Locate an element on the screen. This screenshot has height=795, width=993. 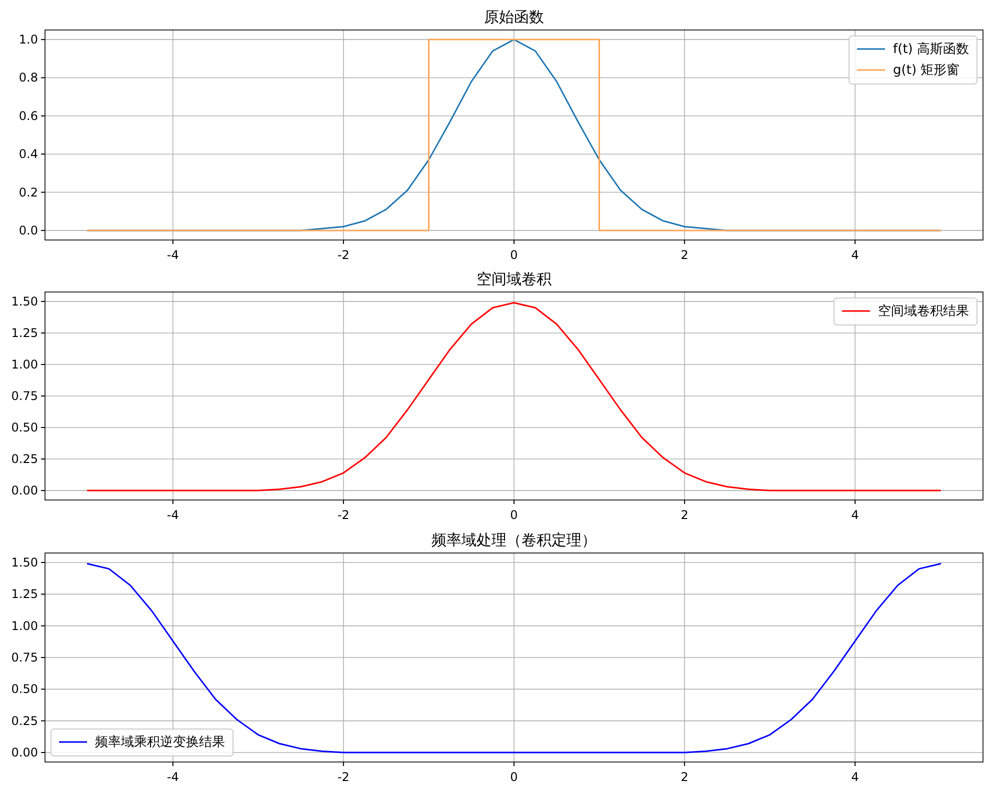
legend-label: 频率域乘积逆变换结果 is located at coordinates (160, 742).